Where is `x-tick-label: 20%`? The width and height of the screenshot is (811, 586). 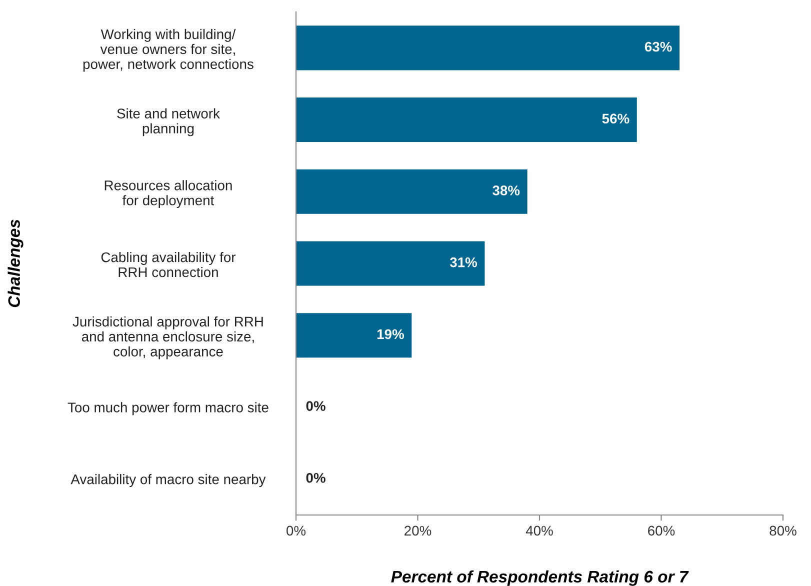
x-tick-label: 20% is located at coordinates (418, 531).